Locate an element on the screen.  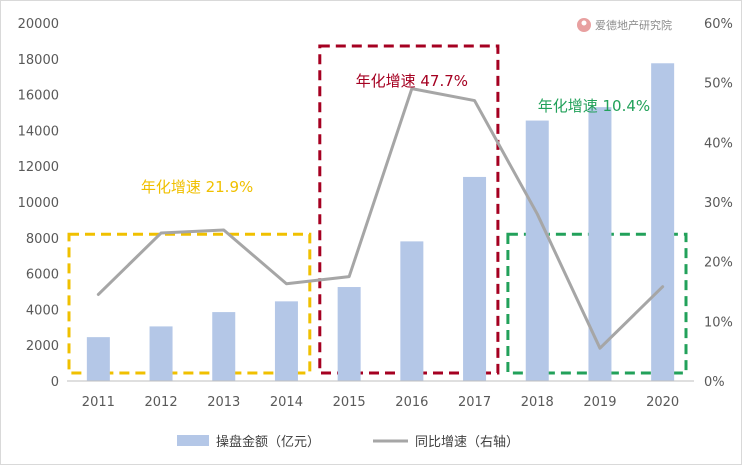
x-tick-label-2012: 2012 is located at coordinates (161, 402).